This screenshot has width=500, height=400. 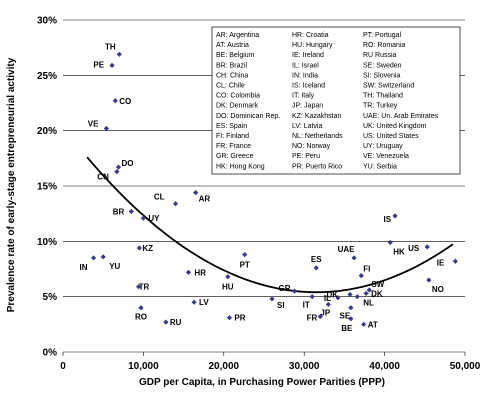 What do you see at coordinates (347, 249) in the screenshot?
I see `point-label-uae: UAE` at bounding box center [347, 249].